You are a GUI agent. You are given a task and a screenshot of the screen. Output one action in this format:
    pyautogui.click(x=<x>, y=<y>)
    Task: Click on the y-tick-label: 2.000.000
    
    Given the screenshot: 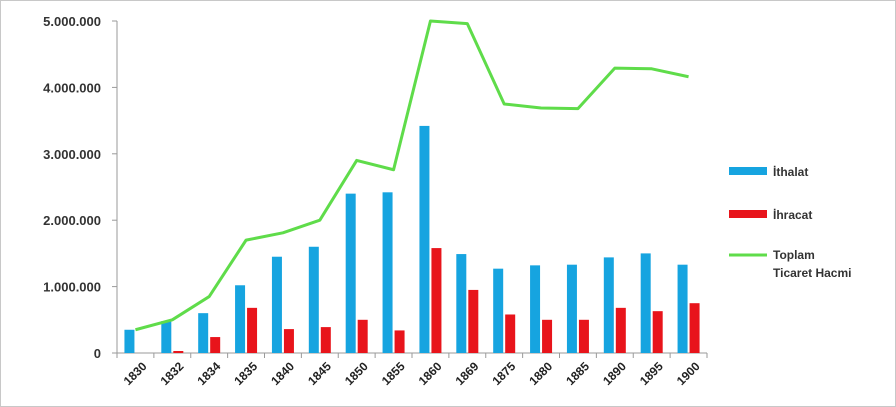 What is the action you would take?
    pyautogui.click(x=72, y=220)
    